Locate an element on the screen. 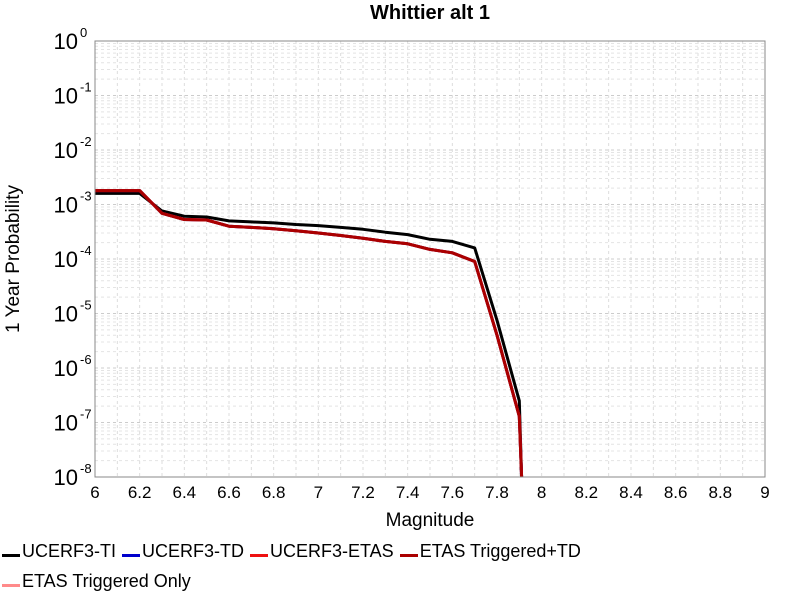 This screenshot has height=600, width=800. y-tick-exponent: 0 is located at coordinates (83, 32).